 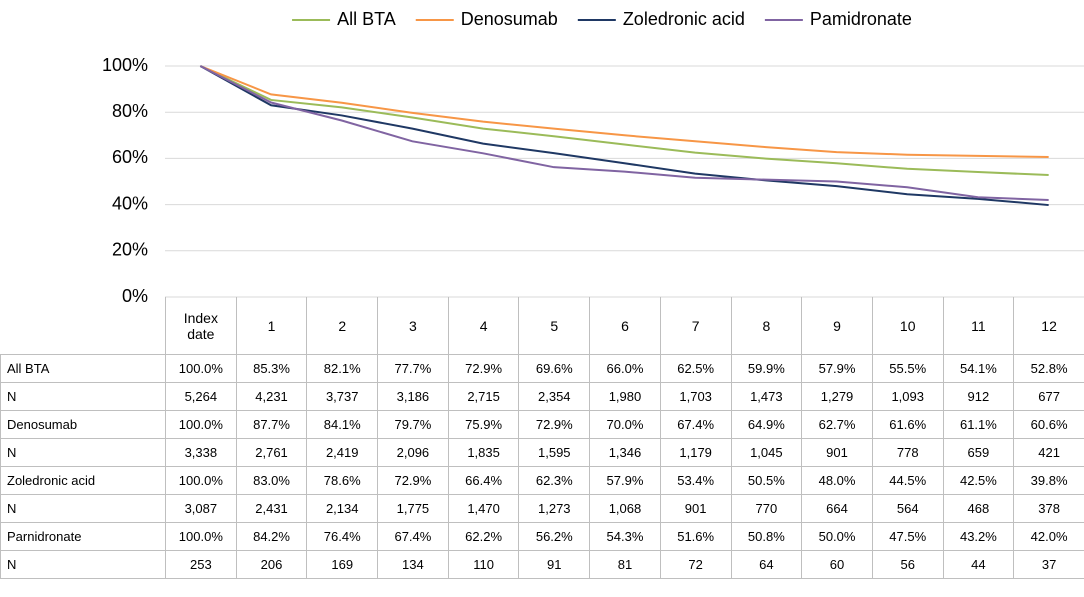 What do you see at coordinates (766, 480) in the screenshot?
I see `value-cell: 50.5%` at bounding box center [766, 480].